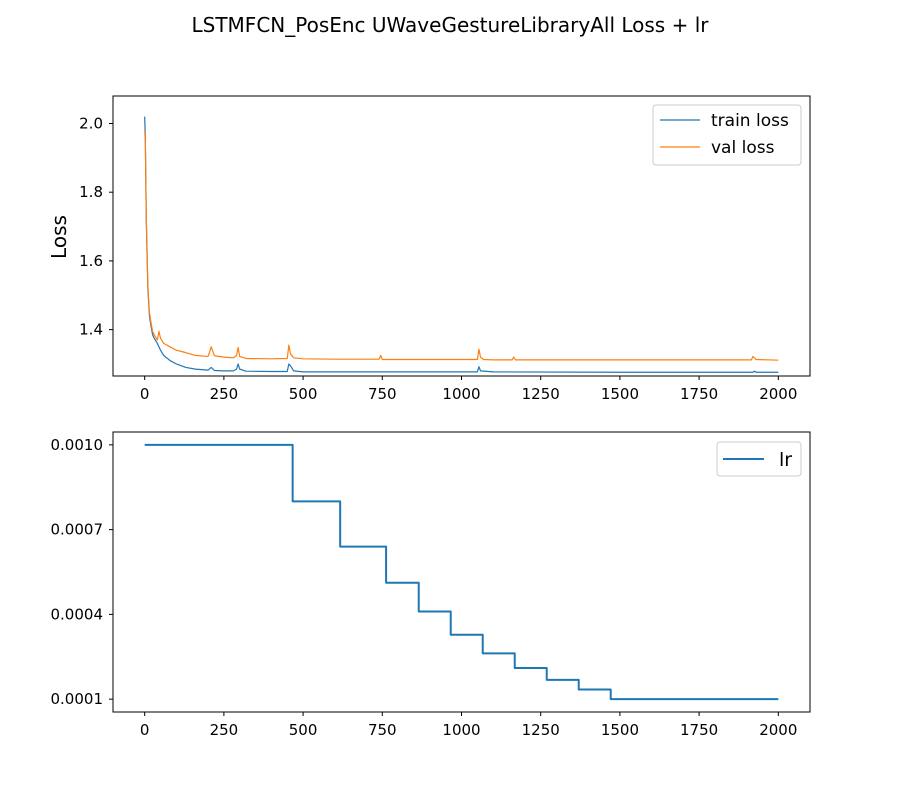 This screenshot has height=800, width=900. What do you see at coordinates (91, 123) in the screenshot?
I see `loss-y-tick-label: 2.0` at bounding box center [91, 123].